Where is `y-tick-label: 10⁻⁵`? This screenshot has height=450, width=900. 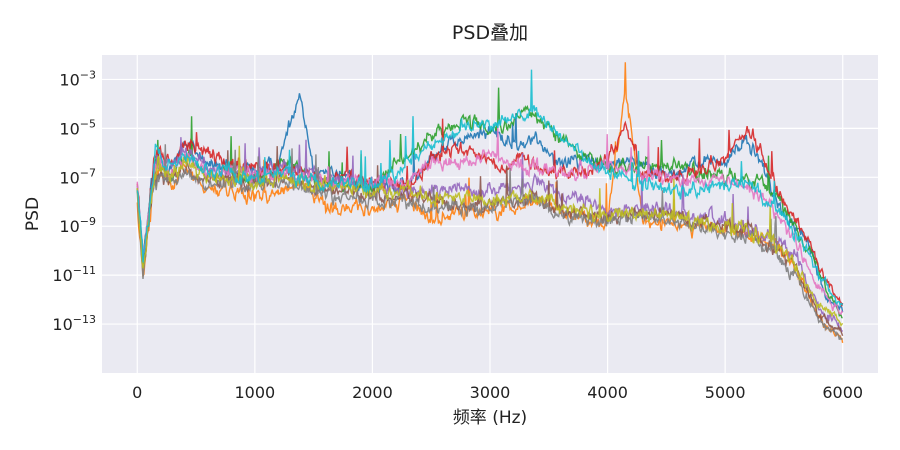 y-tick-label: 10⁻⁵ is located at coordinates (77, 127).